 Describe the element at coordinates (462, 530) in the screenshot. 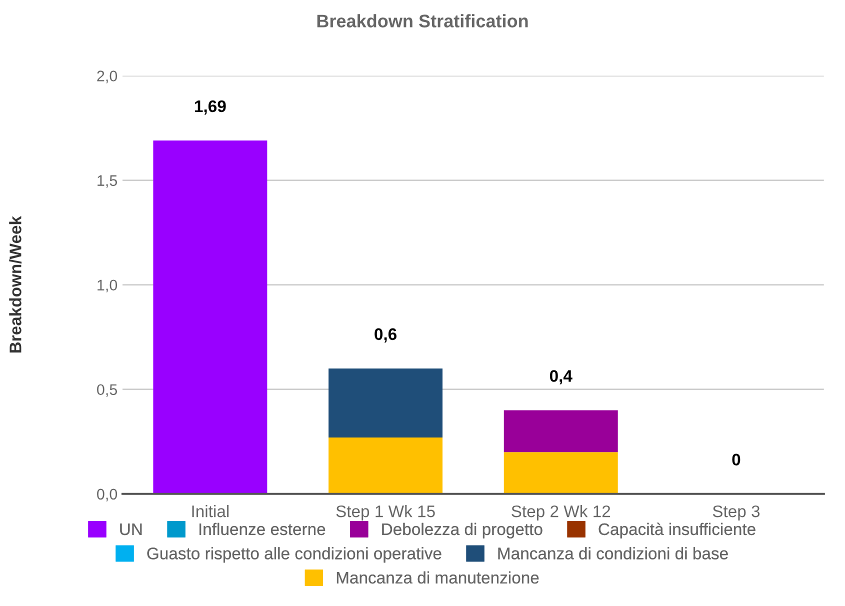

I see `legend-label: Debolezza di progetto` at that location.